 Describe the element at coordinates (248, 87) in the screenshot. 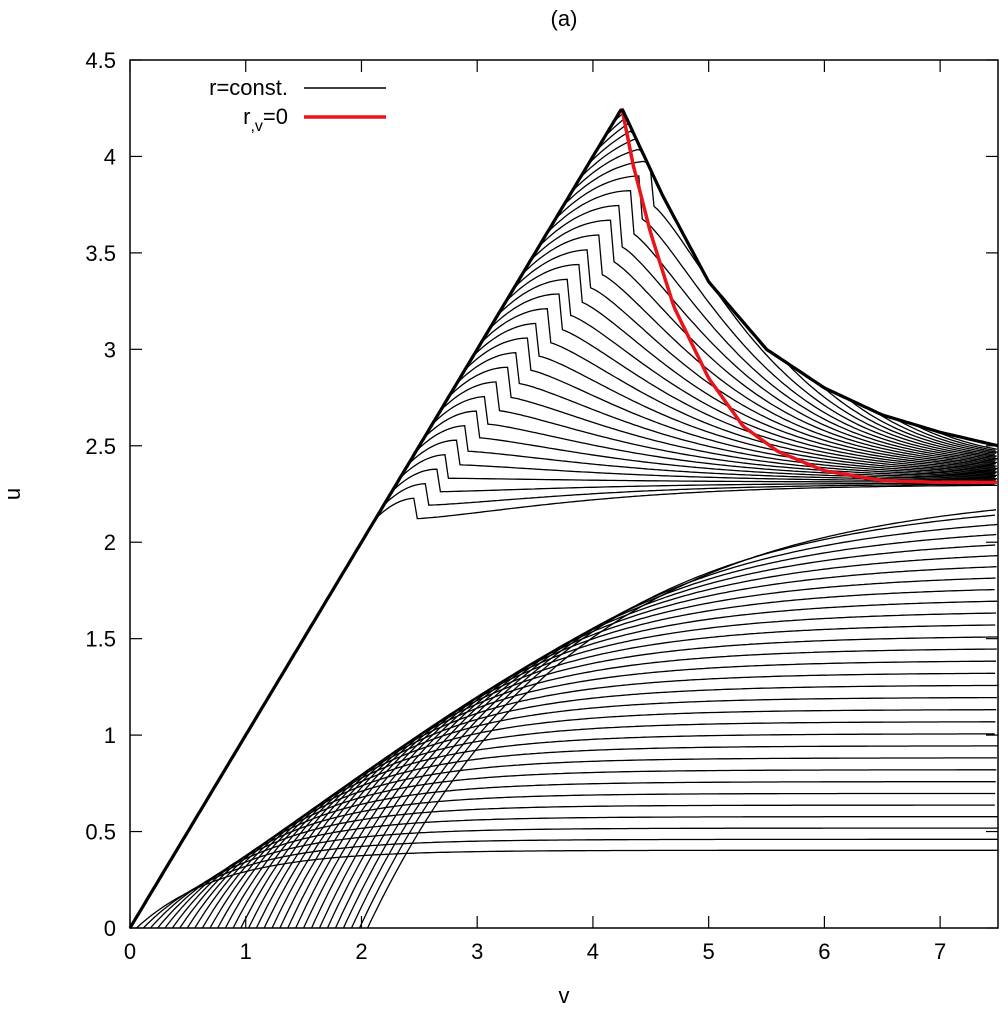

I see `legend-label-r-const: r=const.` at that location.